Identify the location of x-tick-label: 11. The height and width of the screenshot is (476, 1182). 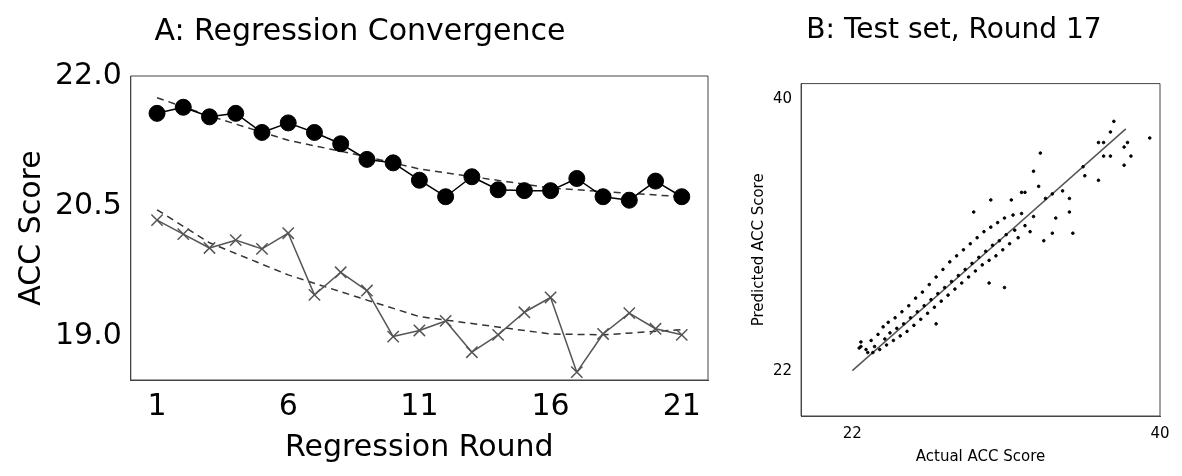
(419, 404).